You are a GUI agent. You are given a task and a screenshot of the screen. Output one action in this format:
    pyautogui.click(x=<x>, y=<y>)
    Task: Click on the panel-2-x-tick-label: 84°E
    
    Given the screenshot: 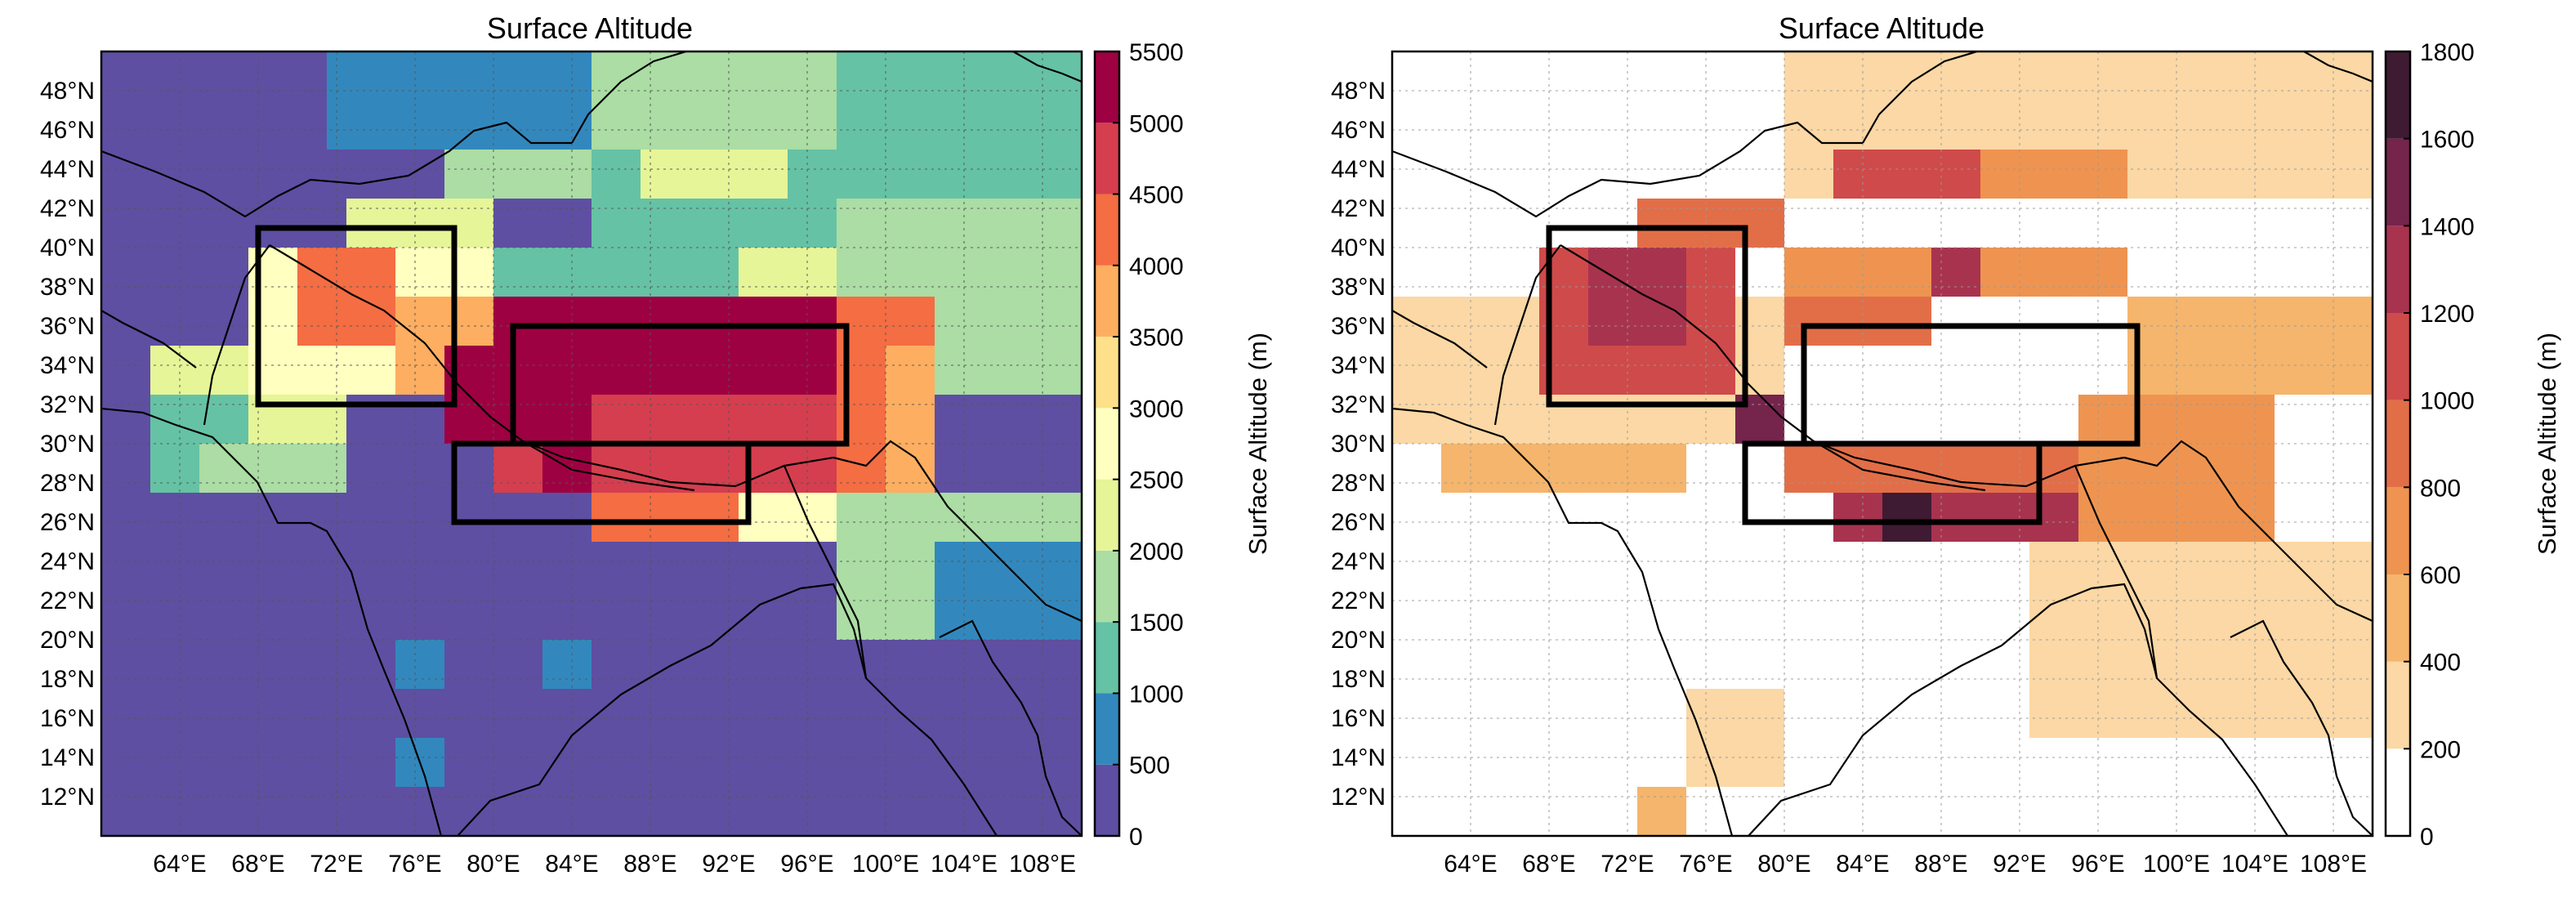 What is the action you would take?
    pyautogui.click(x=1863, y=864)
    